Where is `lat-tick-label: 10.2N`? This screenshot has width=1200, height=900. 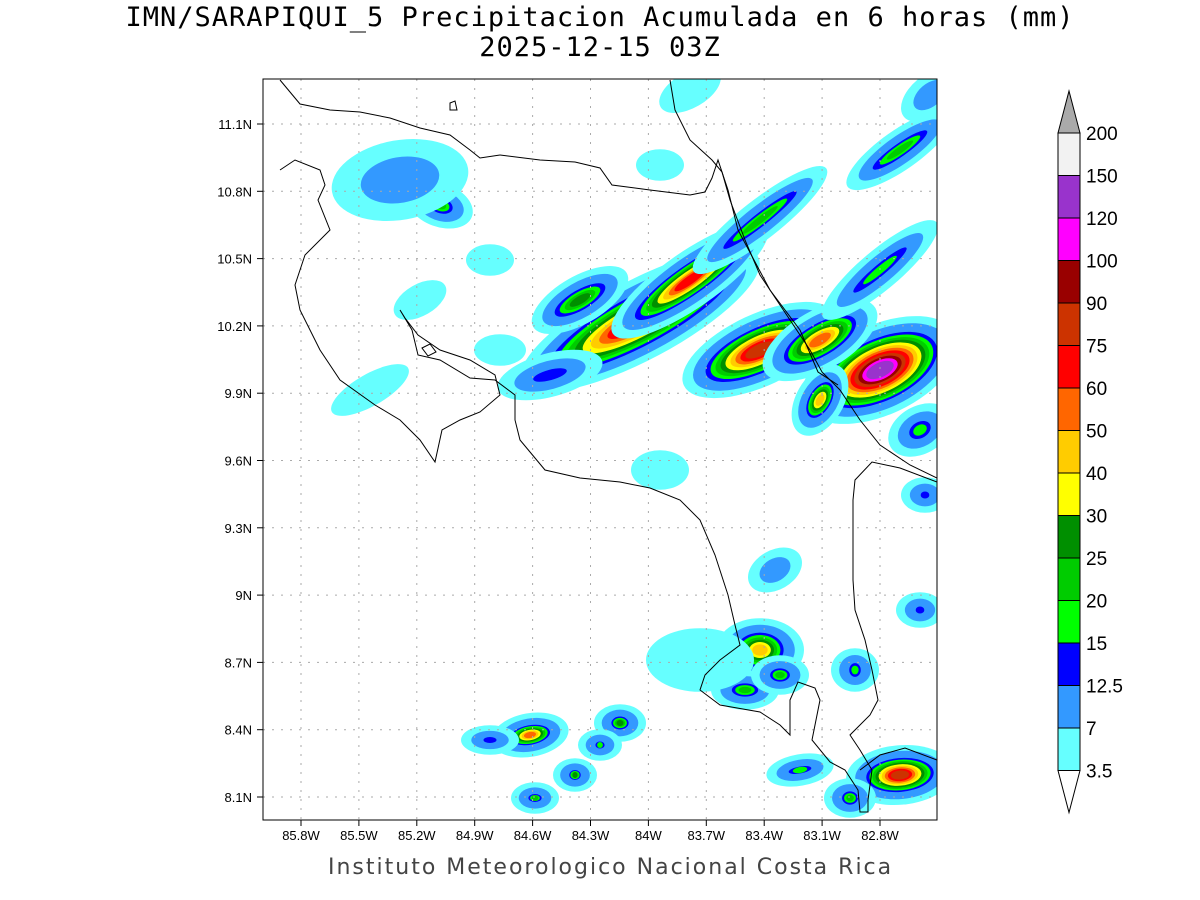
lat-tick-label: 10.2N is located at coordinates (234, 326).